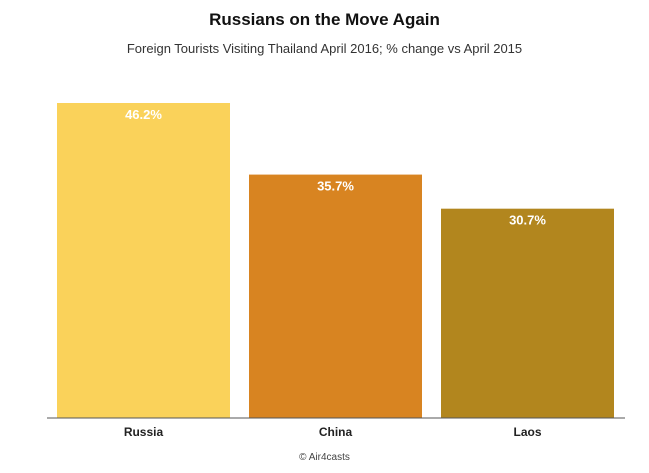 The image size is (649, 473). I want to click on bar-china, so click(335, 296).